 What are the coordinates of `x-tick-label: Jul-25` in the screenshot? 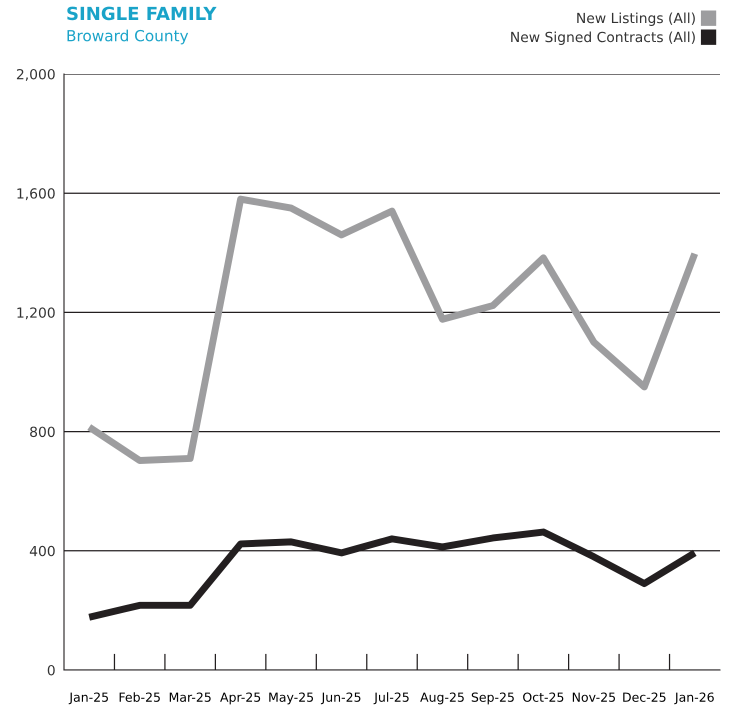 It's located at (391, 698).